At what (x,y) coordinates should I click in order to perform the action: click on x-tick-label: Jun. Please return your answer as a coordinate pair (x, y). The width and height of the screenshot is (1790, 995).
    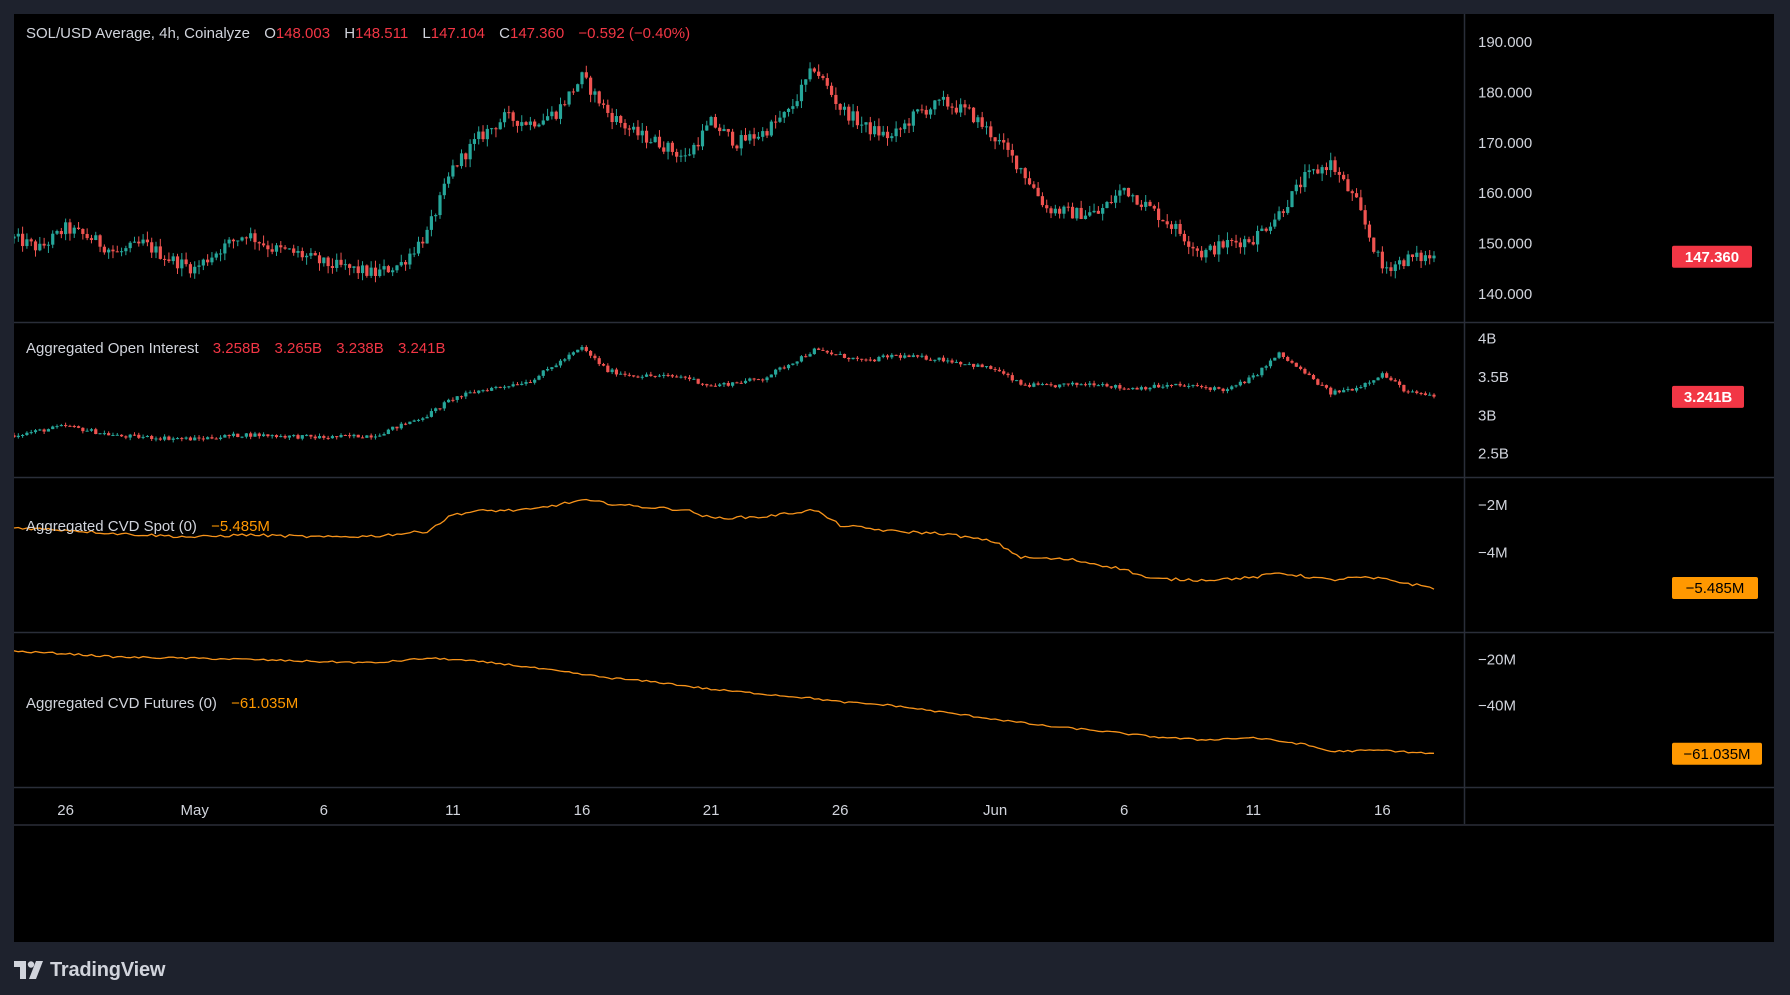
    Looking at the image, I should click on (995, 810).